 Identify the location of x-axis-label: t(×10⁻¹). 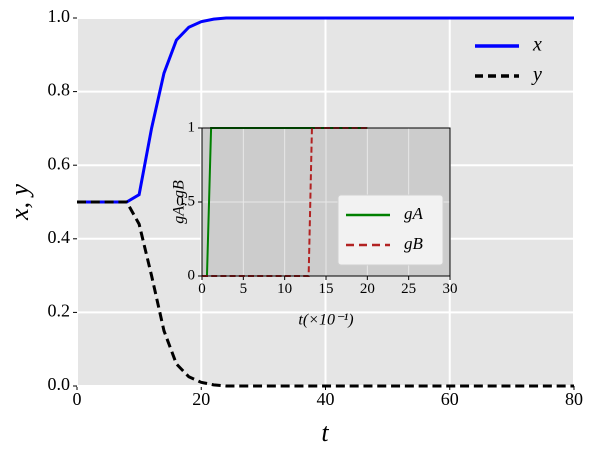
(325, 320).